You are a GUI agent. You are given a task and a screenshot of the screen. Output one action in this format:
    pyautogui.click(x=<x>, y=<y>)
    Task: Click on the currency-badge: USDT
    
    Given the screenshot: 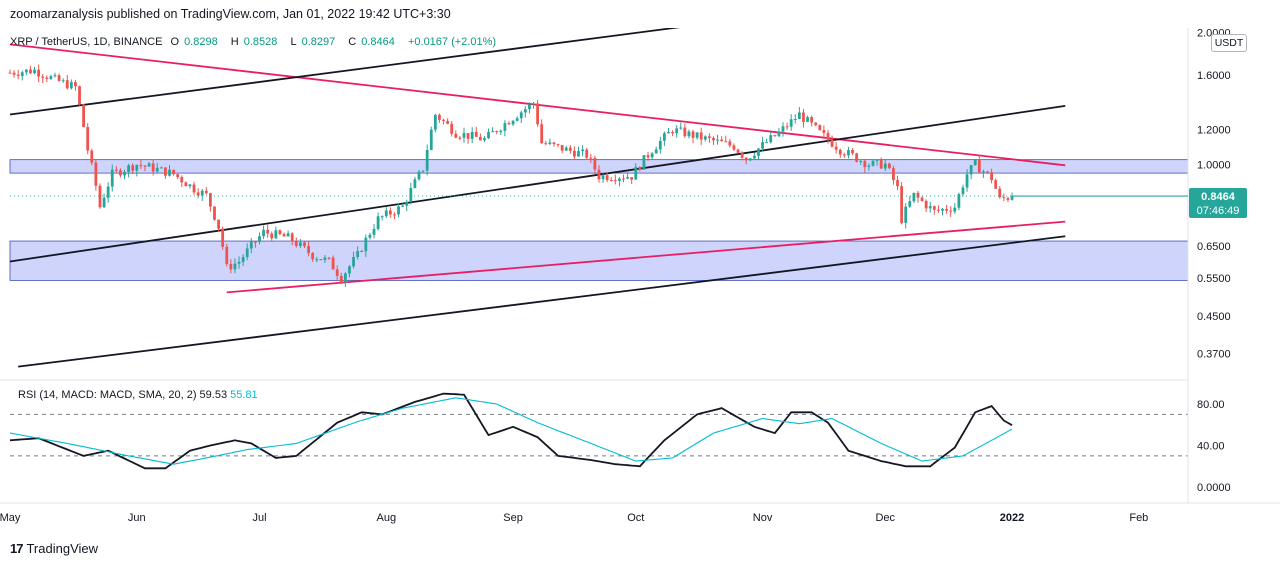 What is the action you would take?
    pyautogui.click(x=1229, y=43)
    